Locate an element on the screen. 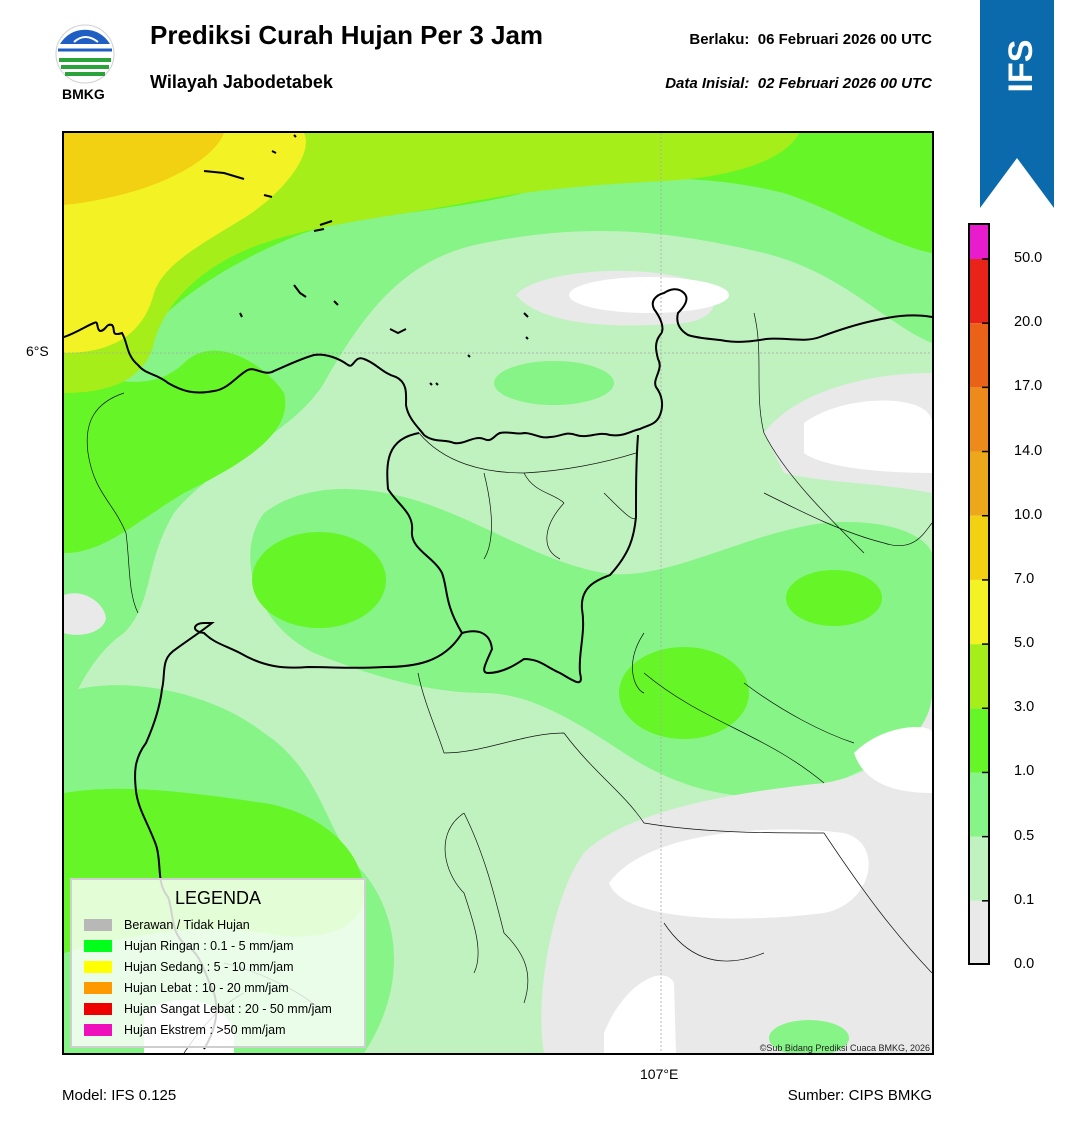 This screenshot has width=1072, height=1128. colorbar-tick-label: 10.0 is located at coordinates (1028, 514).